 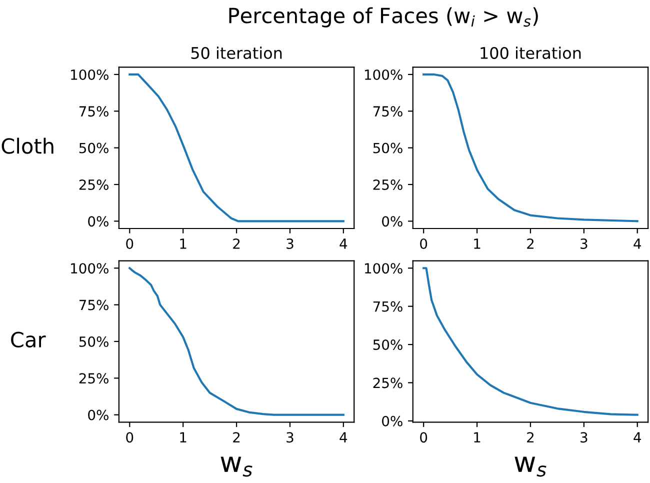 What do you see at coordinates (383, 17) in the screenshot?
I see `text: Percentage of Faces (w$_{i}$ > w$_{s}$)` at bounding box center [383, 17].